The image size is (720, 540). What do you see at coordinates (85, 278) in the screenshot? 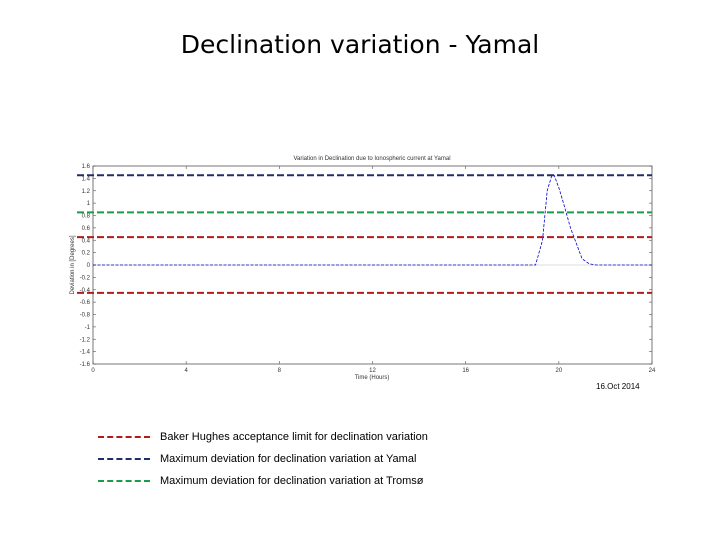
I see `y-tick-label: -0.2` at bounding box center [85, 278].